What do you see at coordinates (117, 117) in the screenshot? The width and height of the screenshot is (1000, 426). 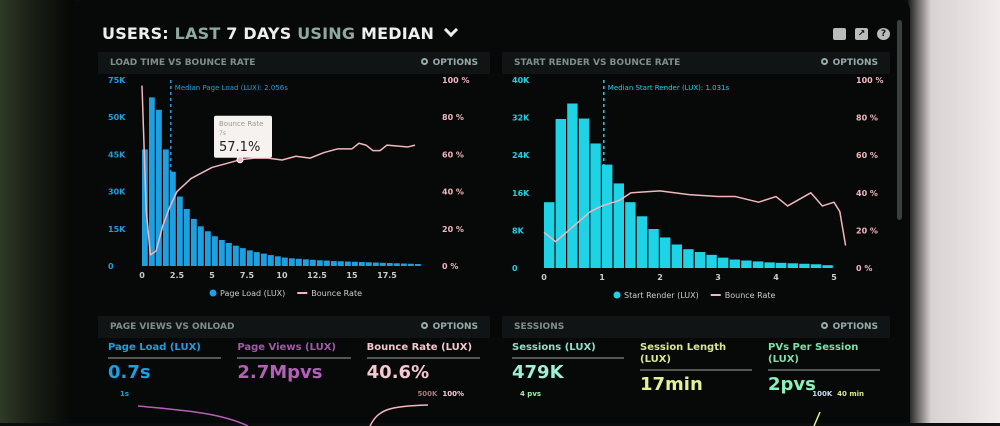 I see `y-tick-left: 50K` at bounding box center [117, 117].